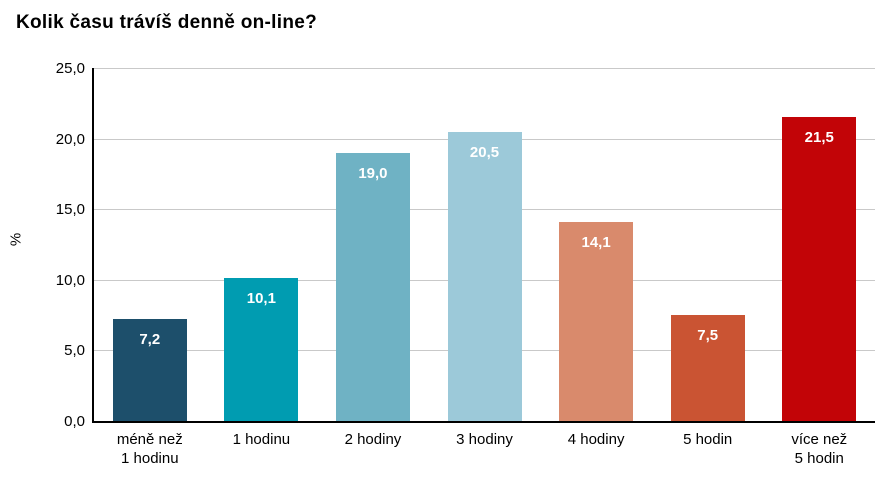  I want to click on y-tick-0: 0,0, so click(74, 421).